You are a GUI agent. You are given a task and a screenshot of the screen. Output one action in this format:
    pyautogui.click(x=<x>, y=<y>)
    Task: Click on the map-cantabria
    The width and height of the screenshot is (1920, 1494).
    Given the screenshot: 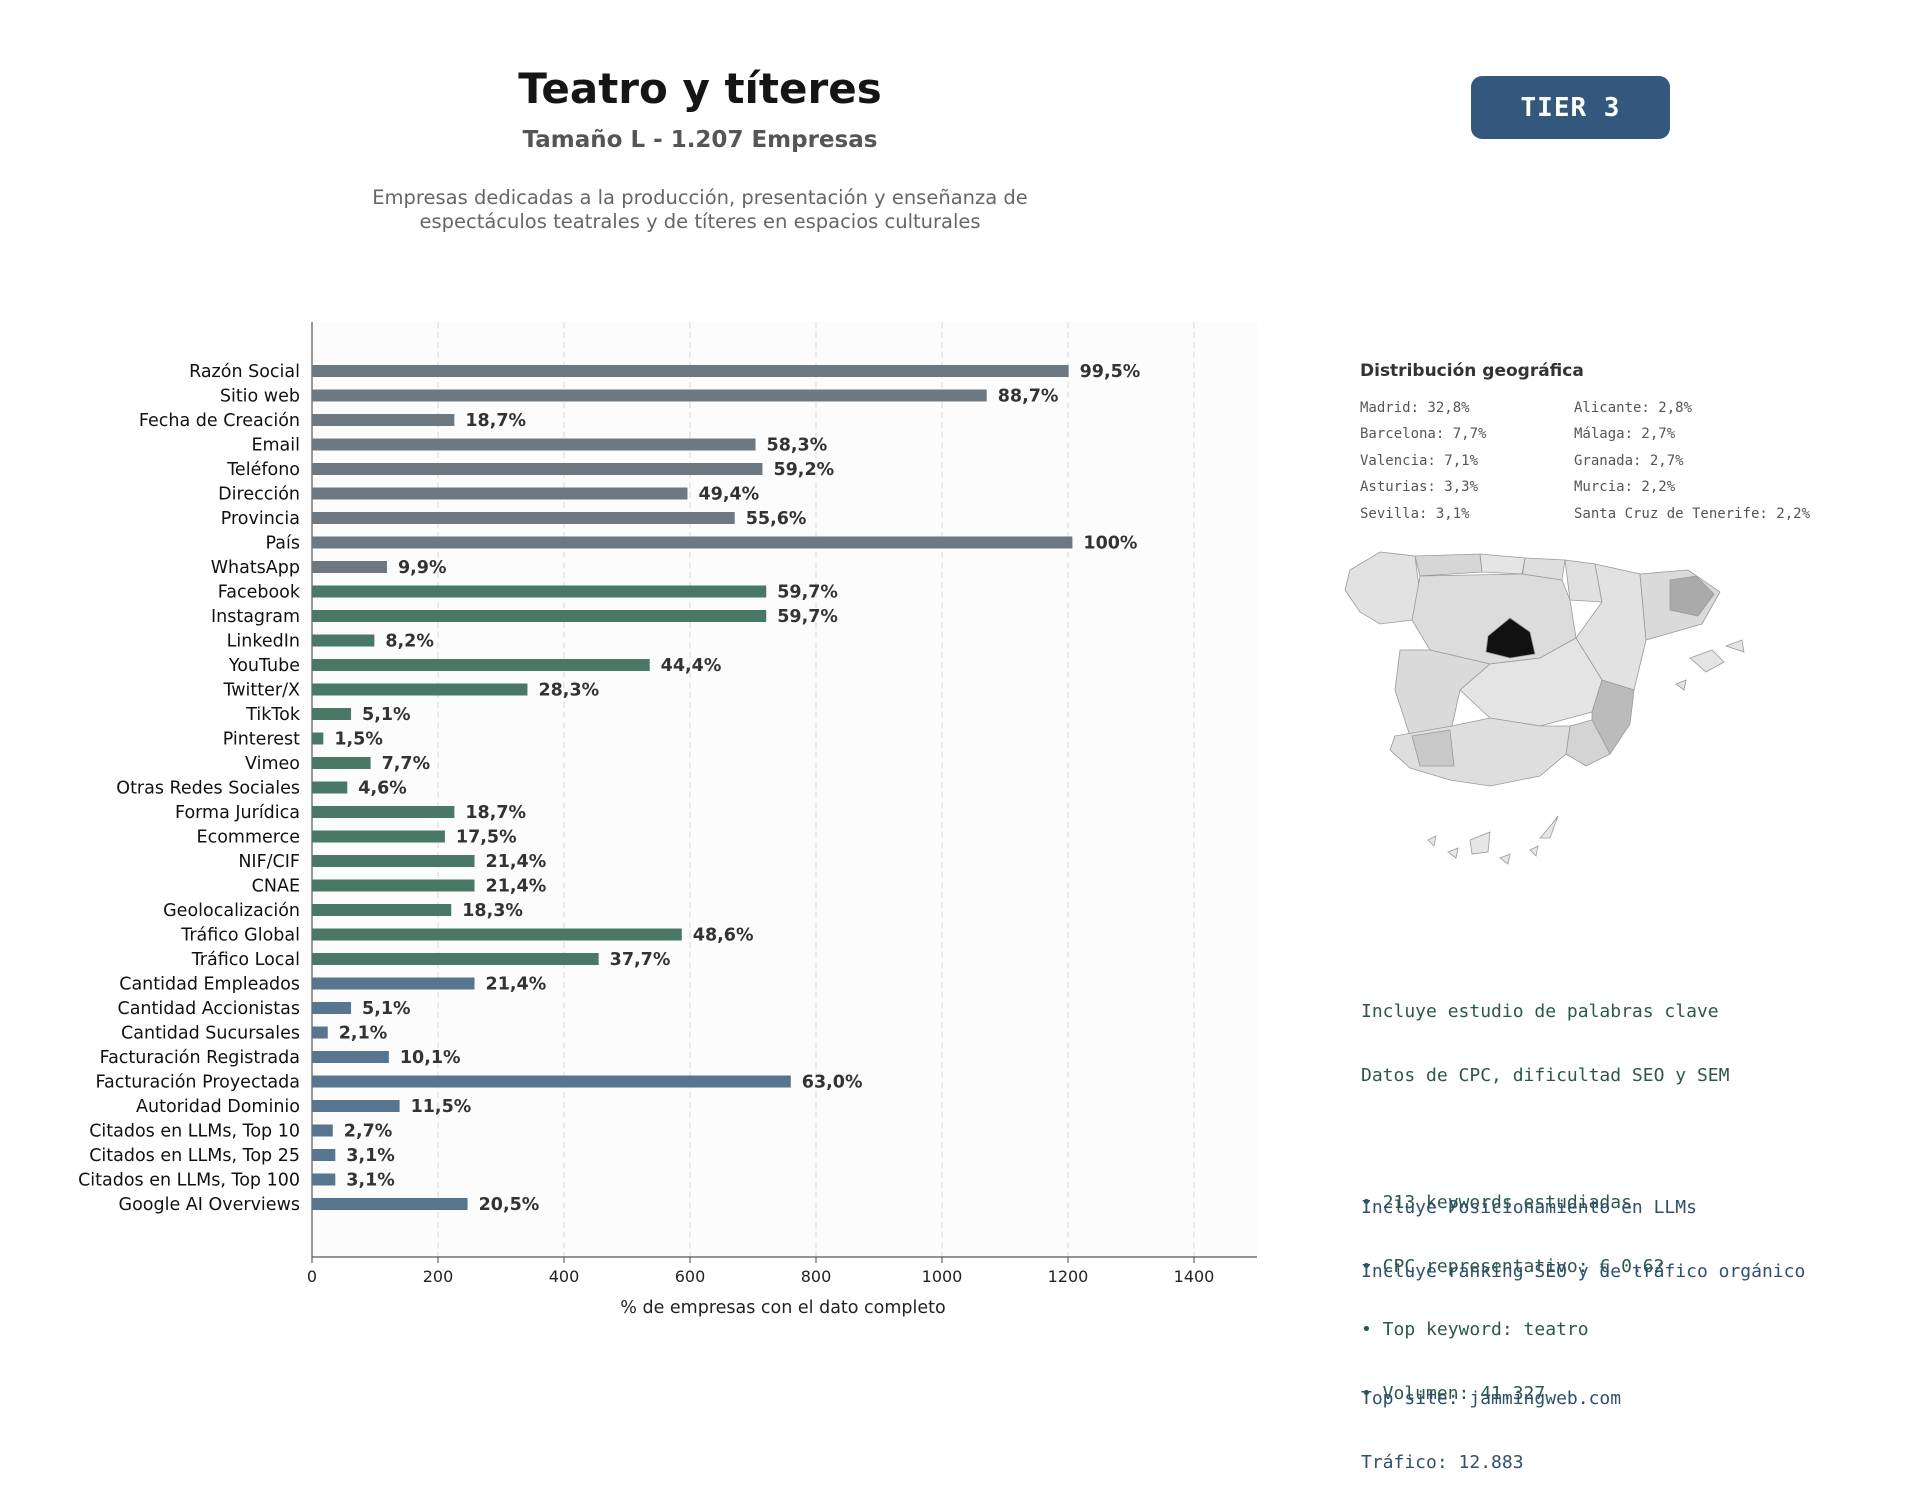 What is the action you would take?
    pyautogui.click(x=1502, y=564)
    